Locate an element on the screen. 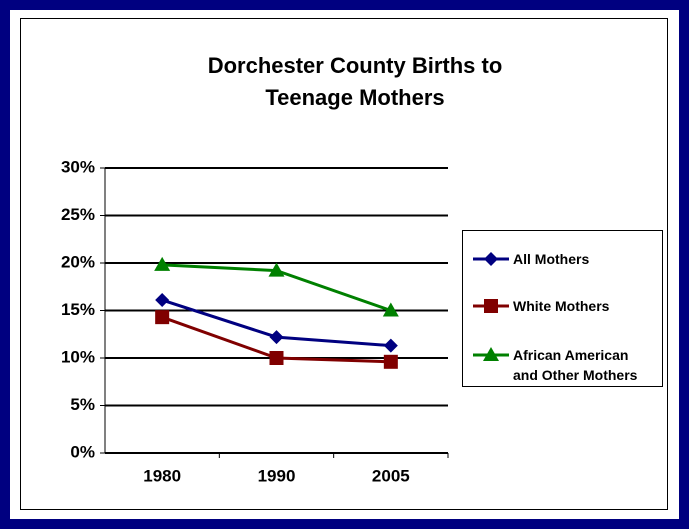 This screenshot has height=529, width=689. y-tick-label: 10% is located at coordinates (78, 356).